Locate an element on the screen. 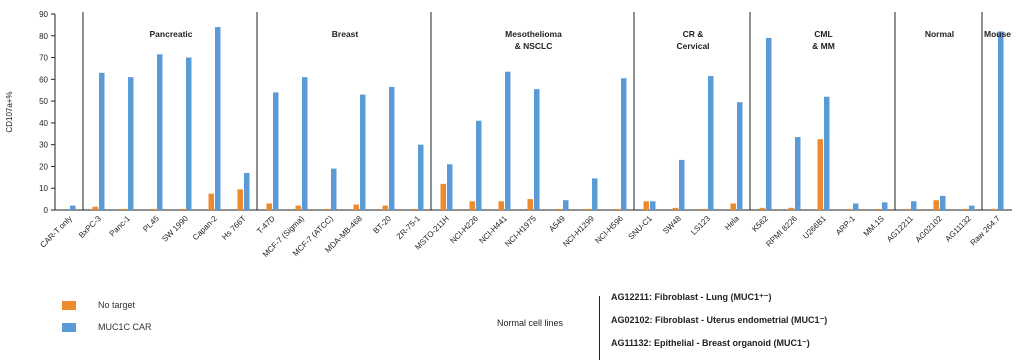 Image resolution: width=1024 pixels, height=363 pixels. x-tick-label: Hela is located at coordinates (732, 223).